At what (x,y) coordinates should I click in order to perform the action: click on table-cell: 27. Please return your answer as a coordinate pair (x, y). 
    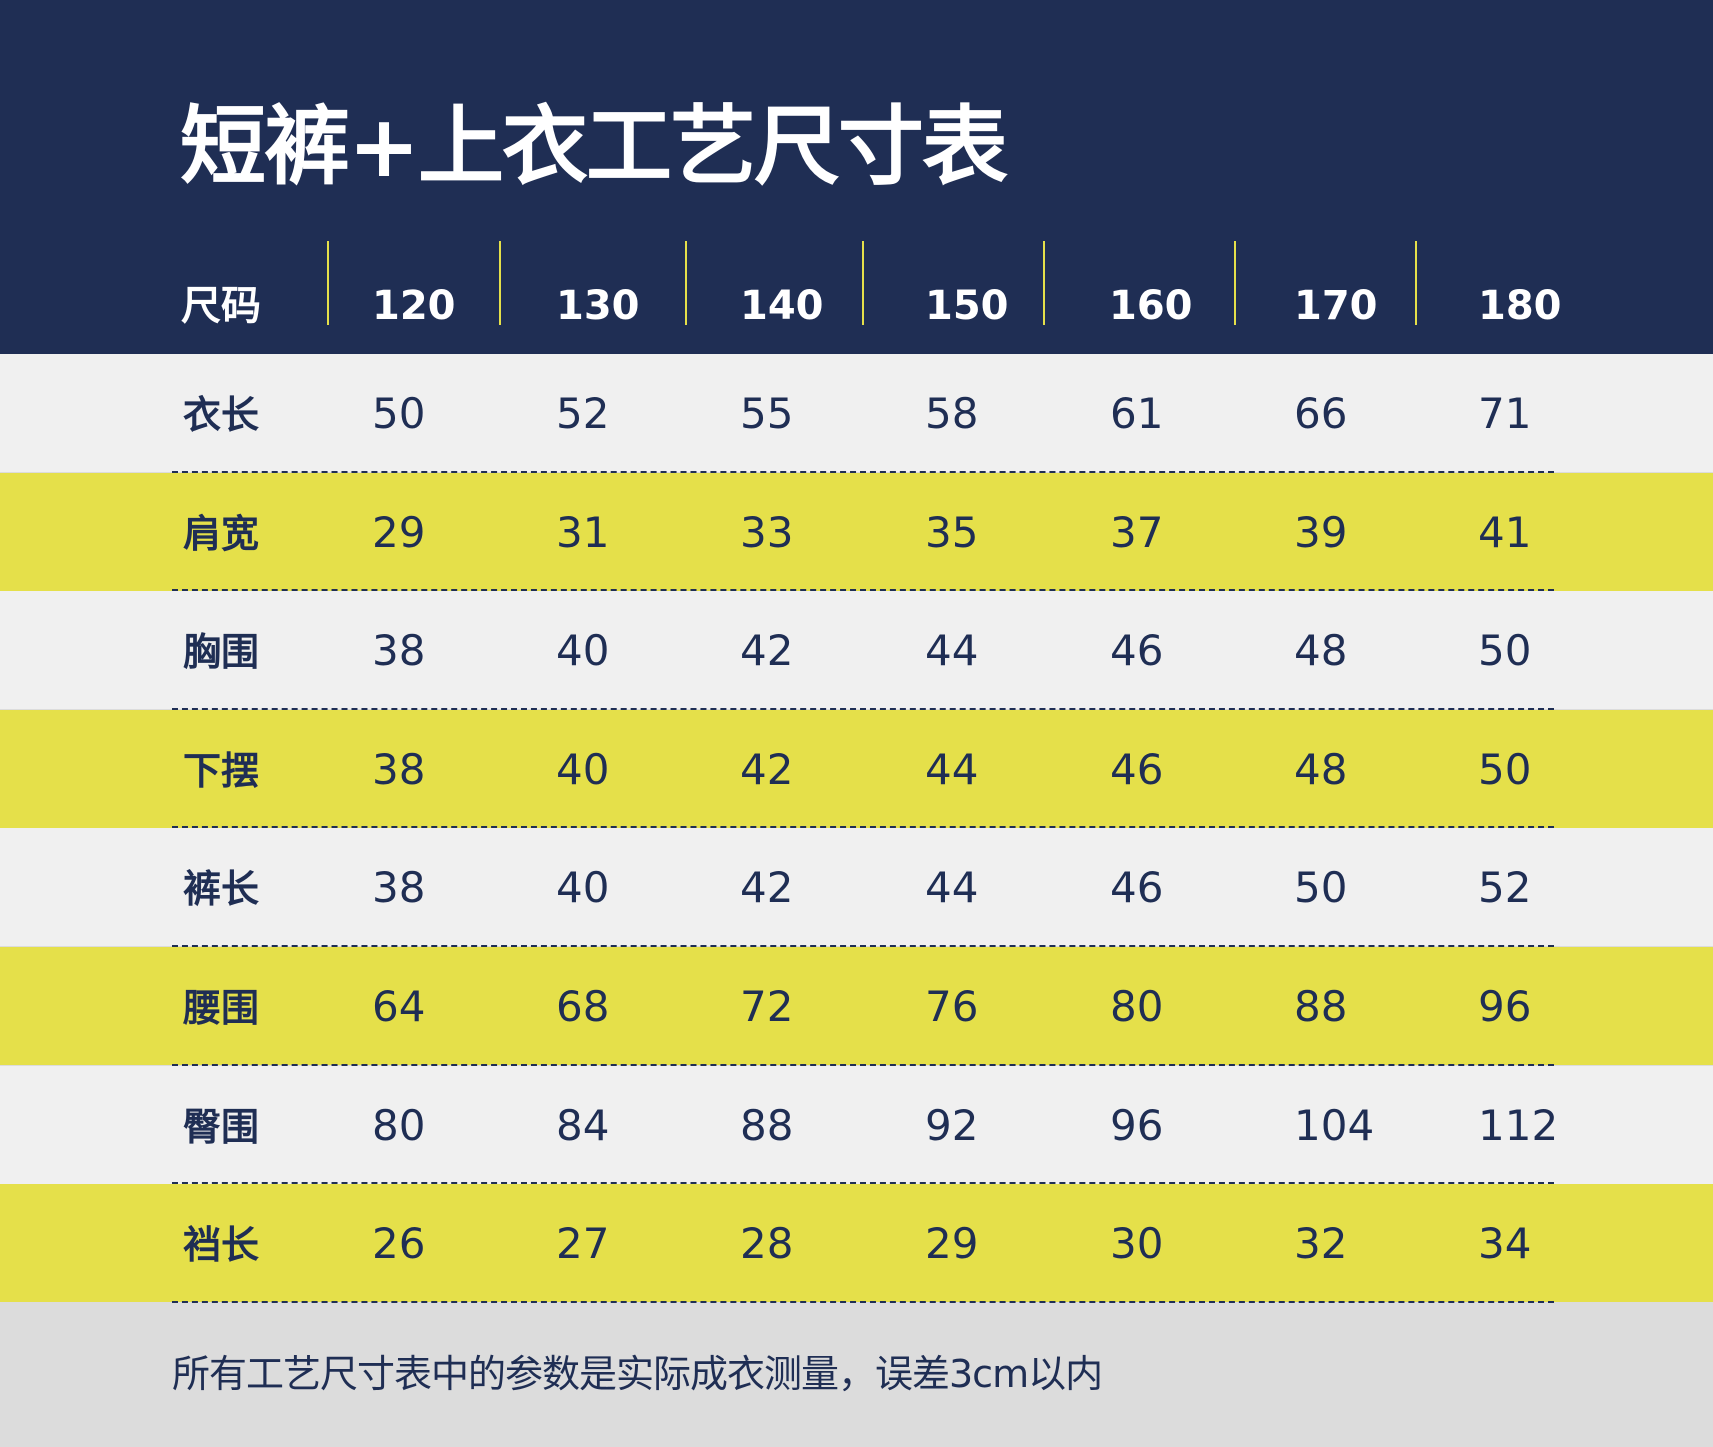
    Looking at the image, I should click on (583, 1244).